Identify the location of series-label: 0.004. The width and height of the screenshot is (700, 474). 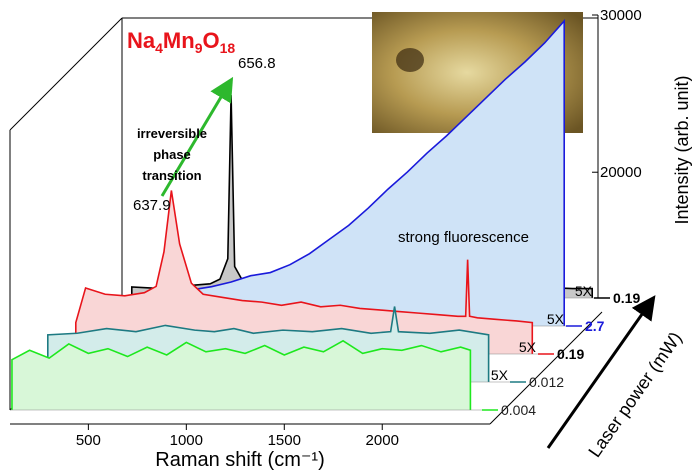
(518, 410).